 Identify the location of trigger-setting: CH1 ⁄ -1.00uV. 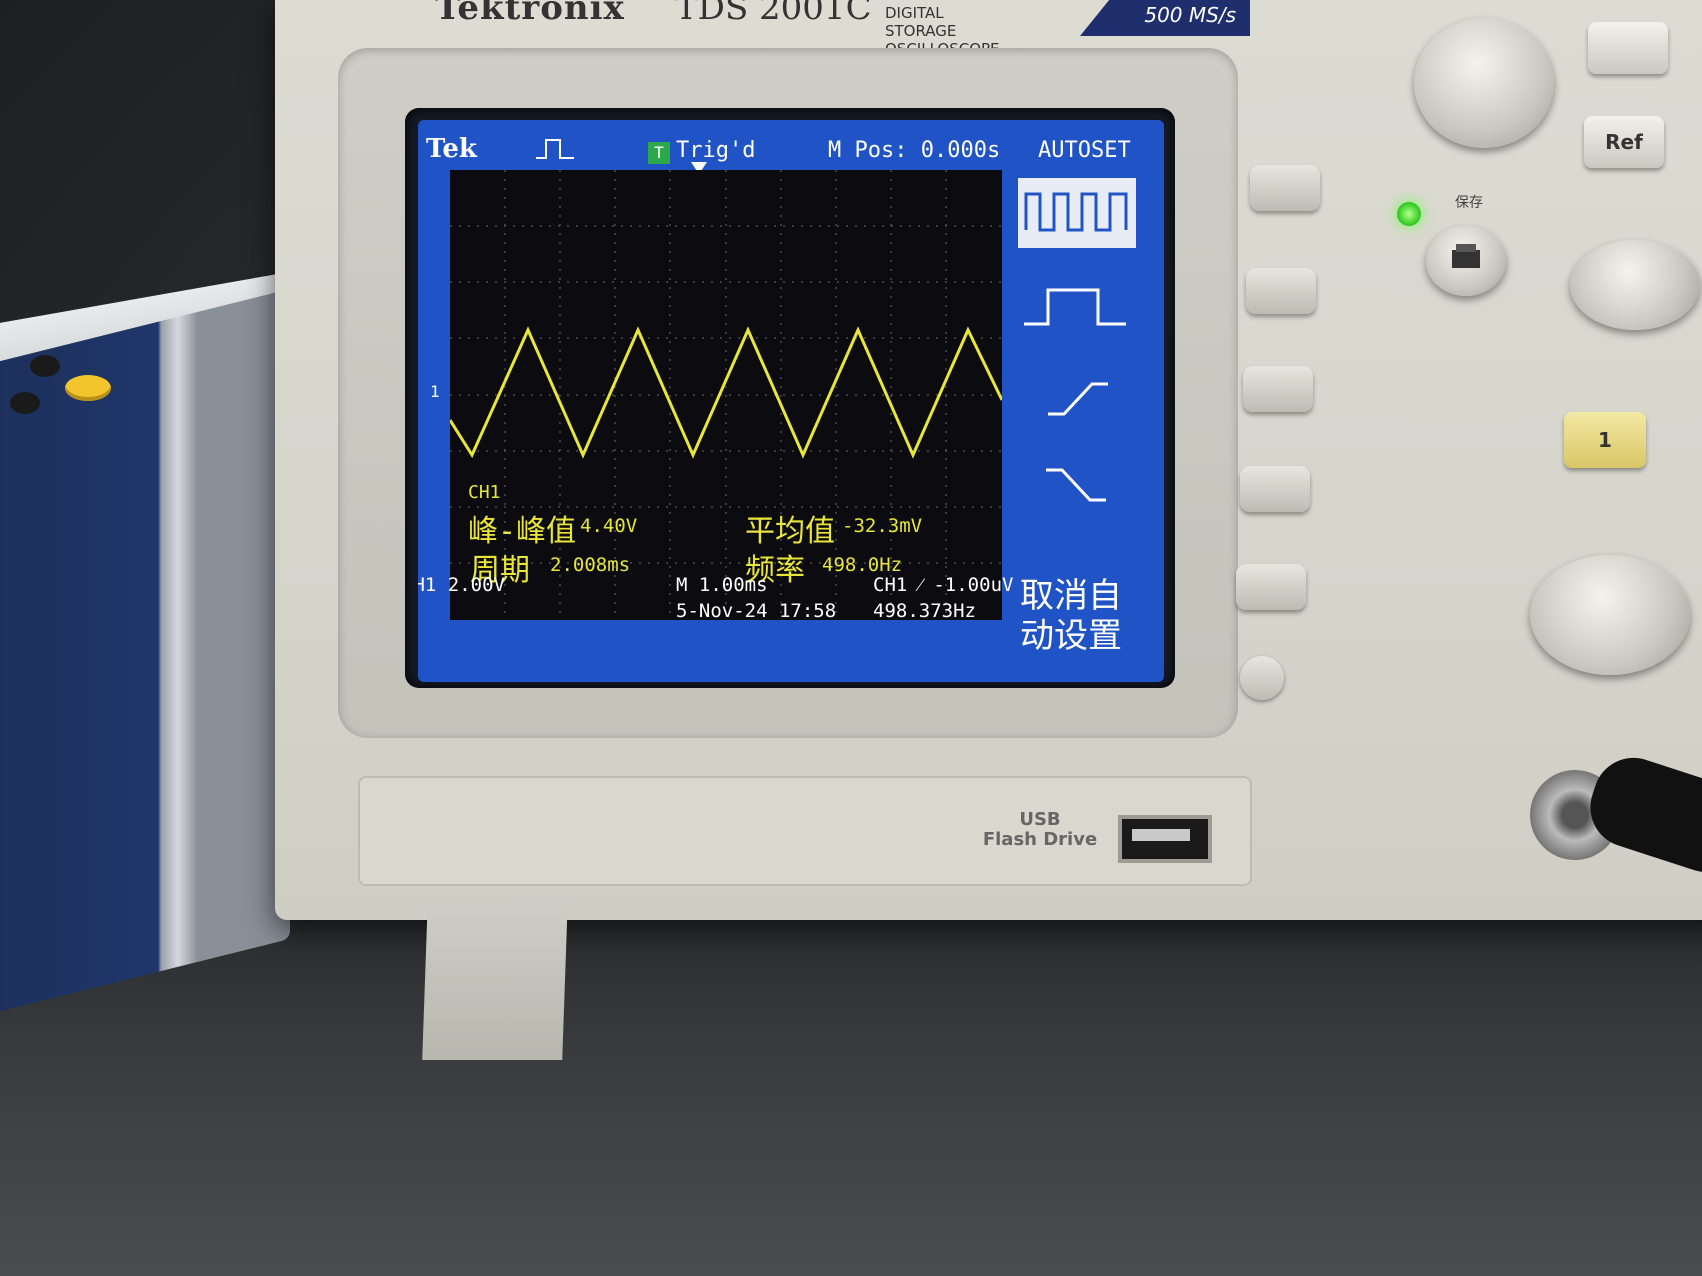
(943, 585).